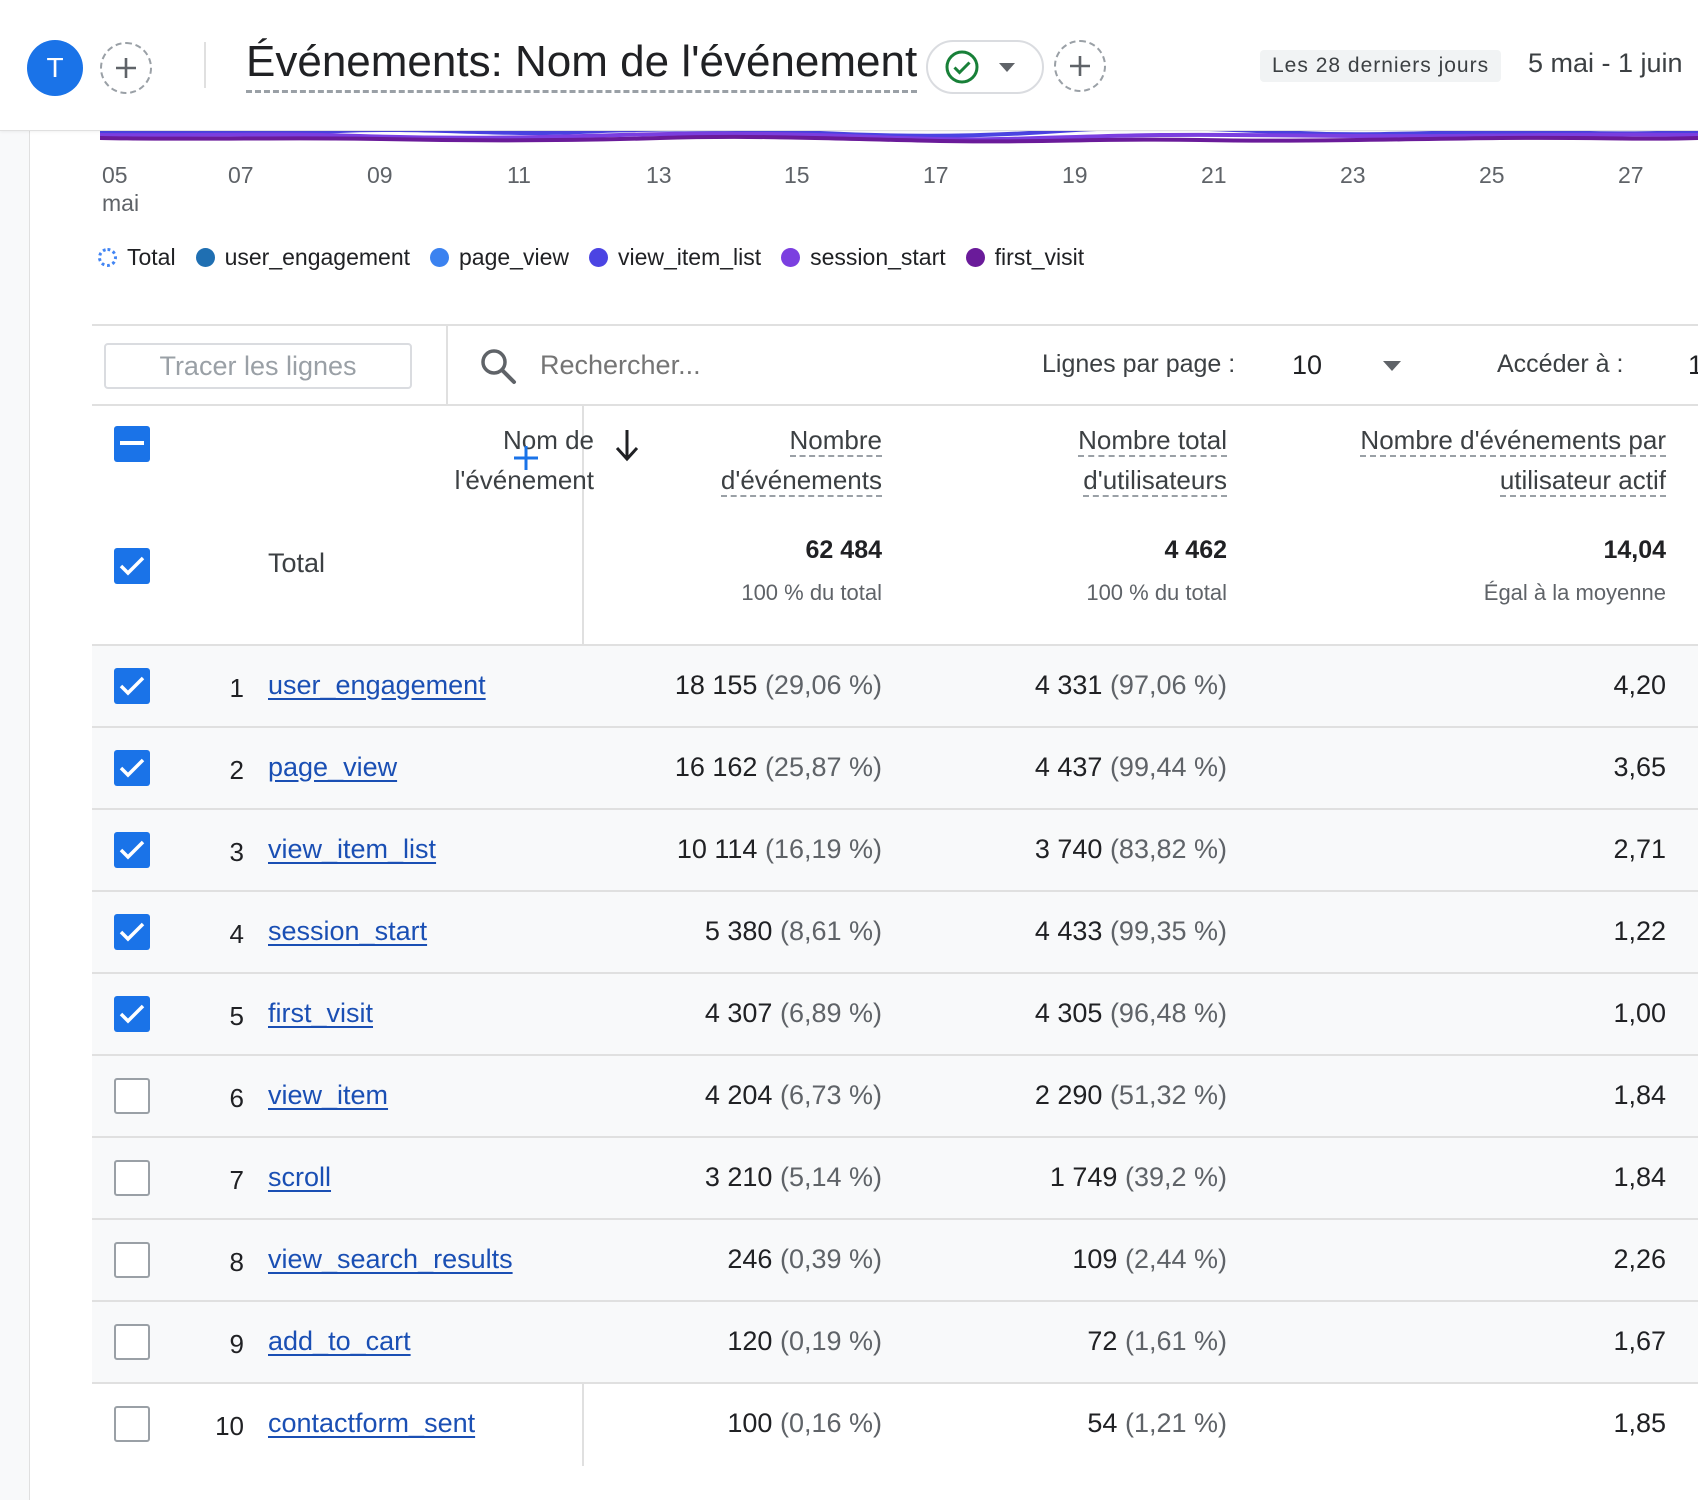 The height and width of the screenshot is (1500, 1698). What do you see at coordinates (823, 685) in the screenshot?
I see `event-count-percent: (29,06 %)` at bounding box center [823, 685].